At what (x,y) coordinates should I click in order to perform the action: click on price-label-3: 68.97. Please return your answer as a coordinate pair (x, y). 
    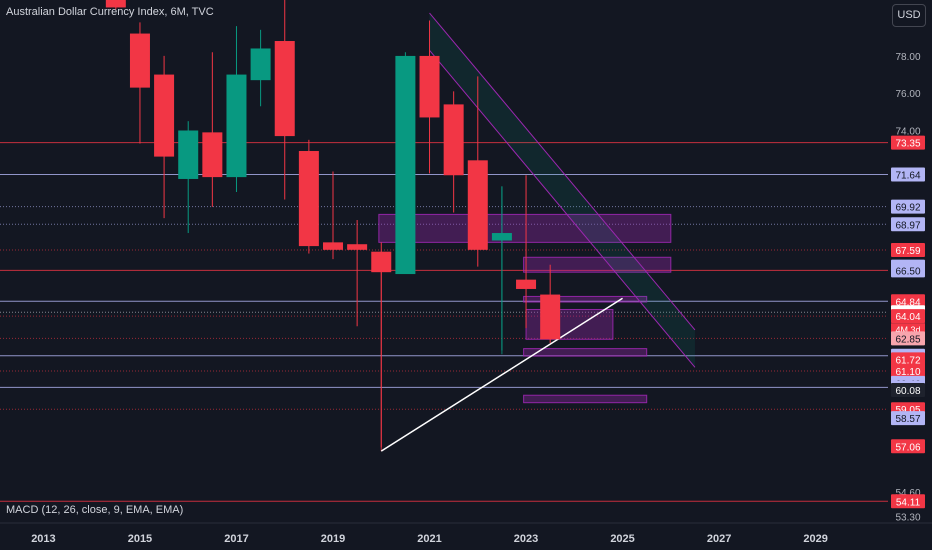
    Looking at the image, I should click on (907, 225).